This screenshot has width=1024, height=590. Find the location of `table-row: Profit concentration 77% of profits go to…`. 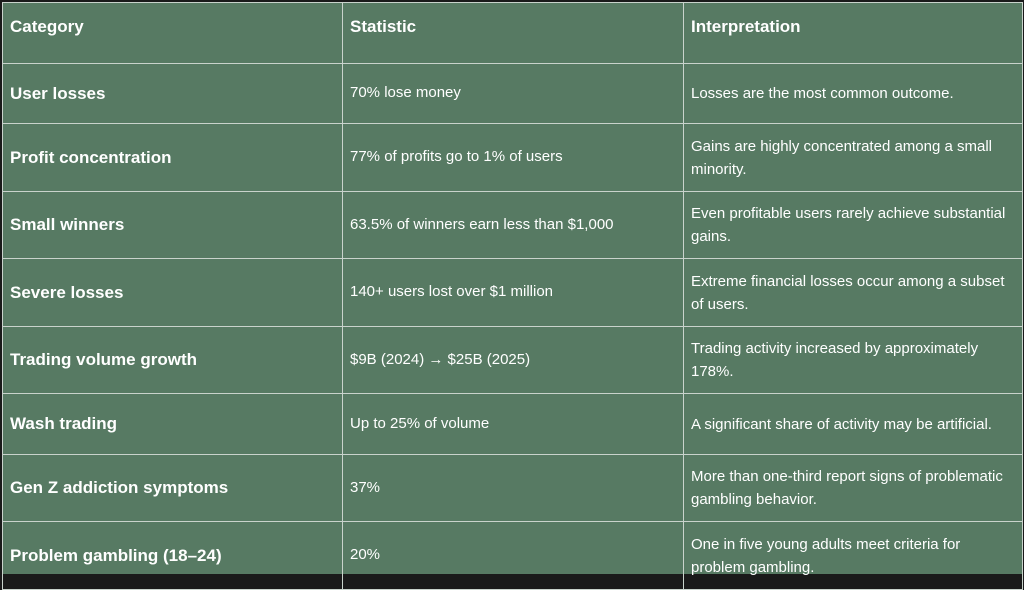

table-row: Profit concentration 77% of profits go to… is located at coordinates (512, 157).